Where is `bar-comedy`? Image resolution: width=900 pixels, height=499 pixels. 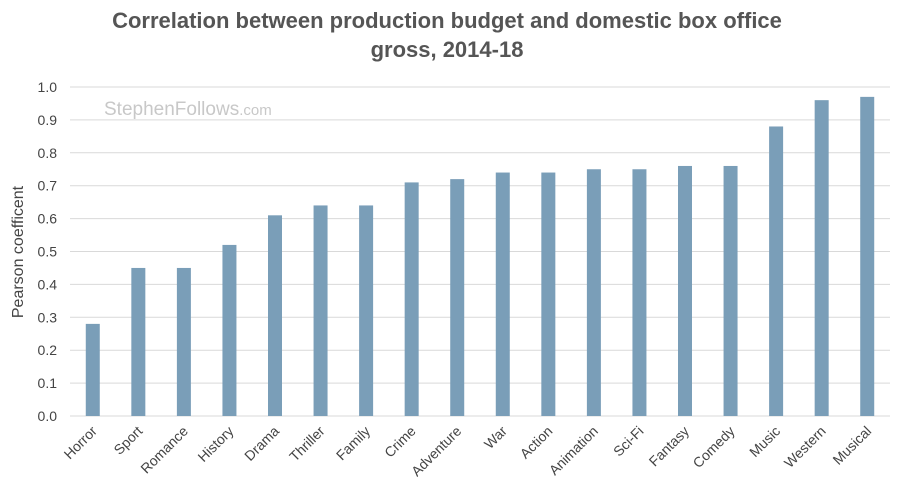
bar-comedy is located at coordinates (730, 290).